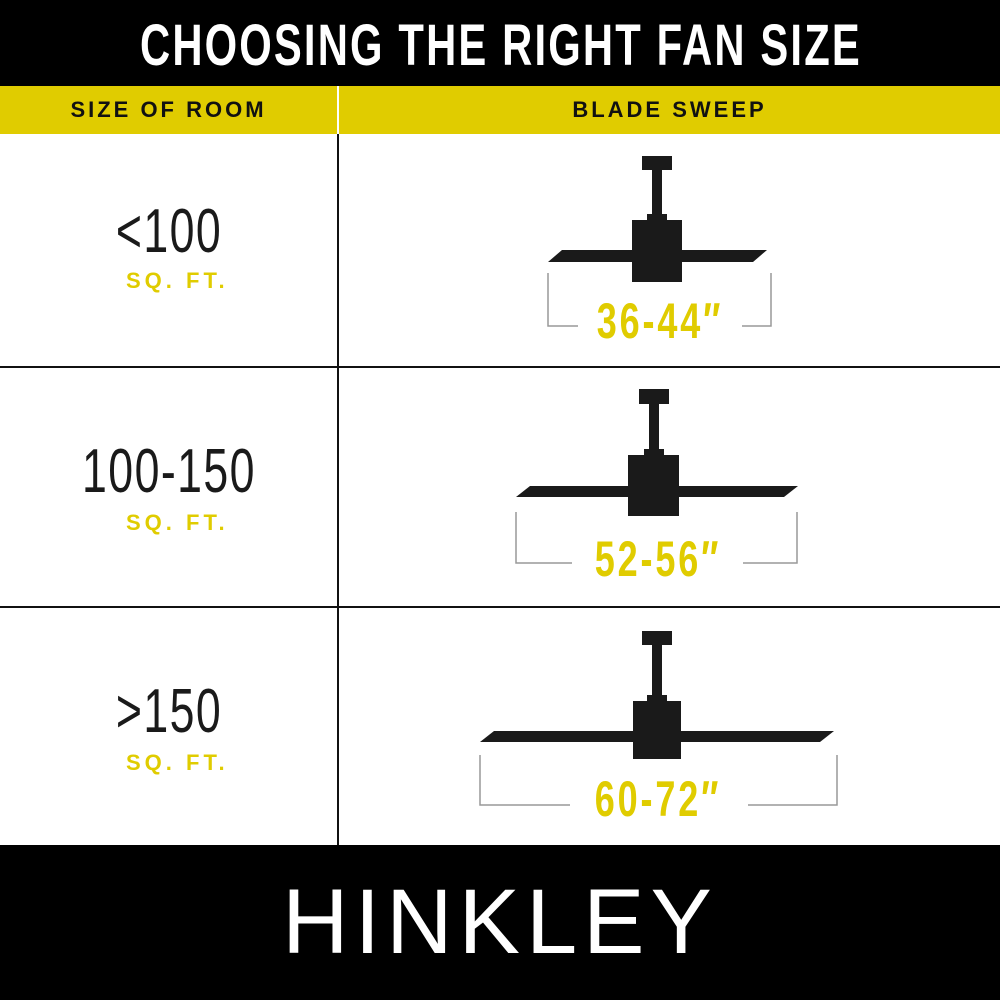 The width and height of the screenshot is (1000, 1000). Describe the element at coordinates (658, 799) in the screenshot. I see `blade-sweep-value: 60-72″` at that location.